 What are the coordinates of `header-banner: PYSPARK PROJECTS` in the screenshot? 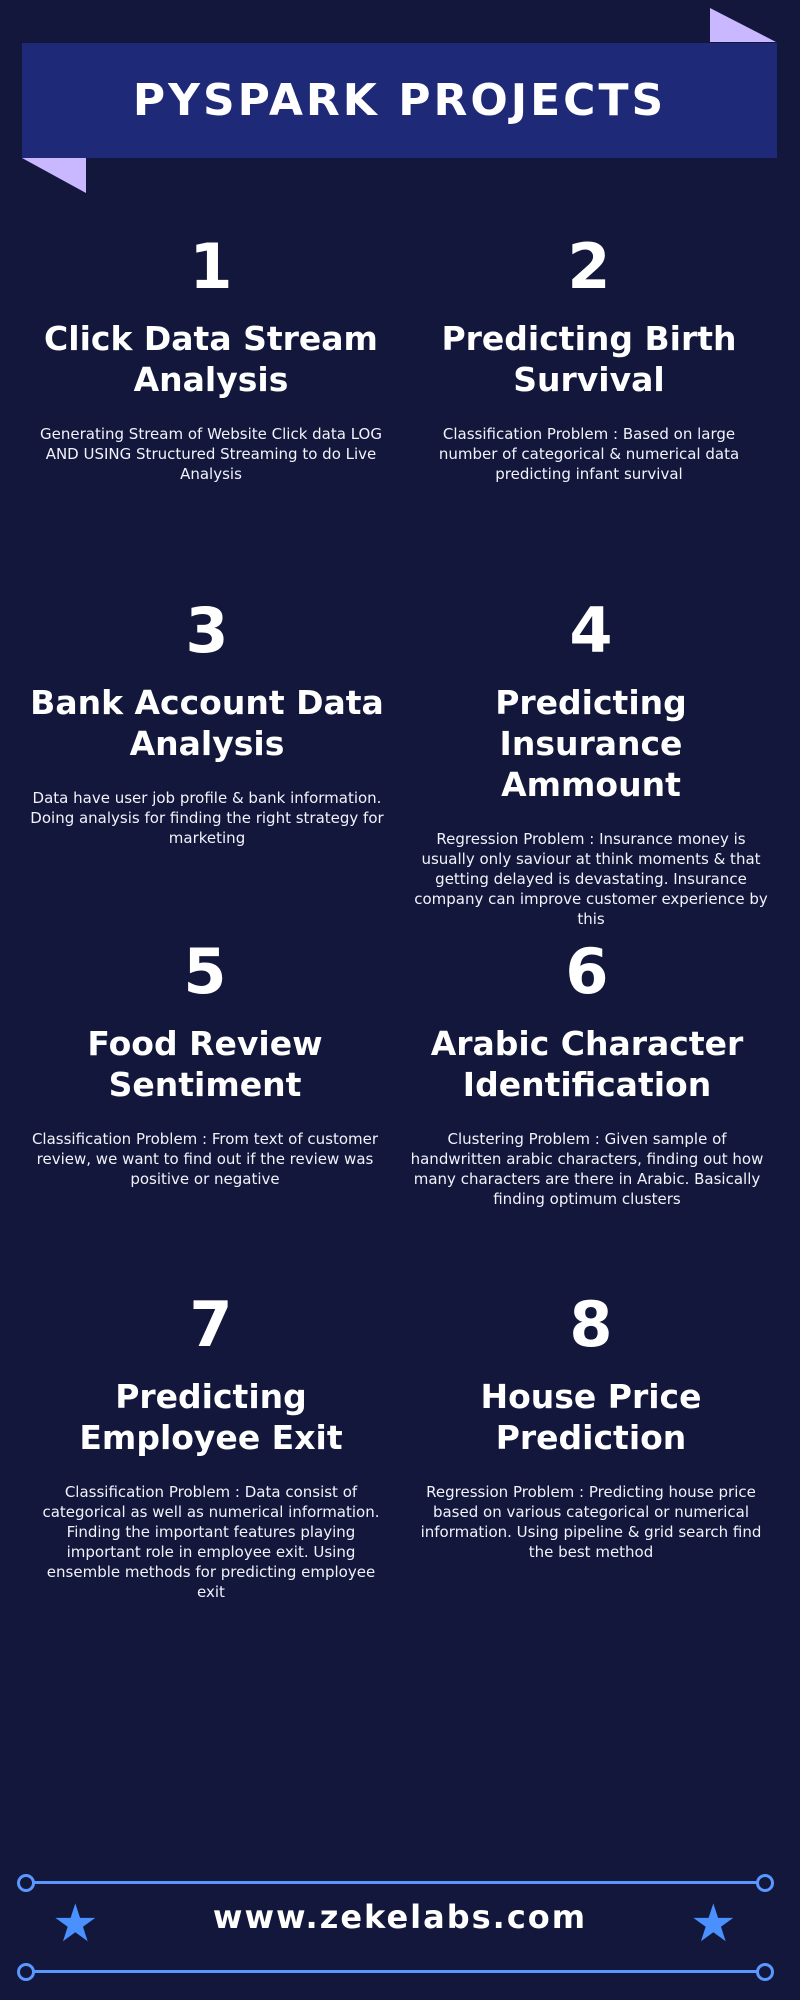 It's located at (399, 100).